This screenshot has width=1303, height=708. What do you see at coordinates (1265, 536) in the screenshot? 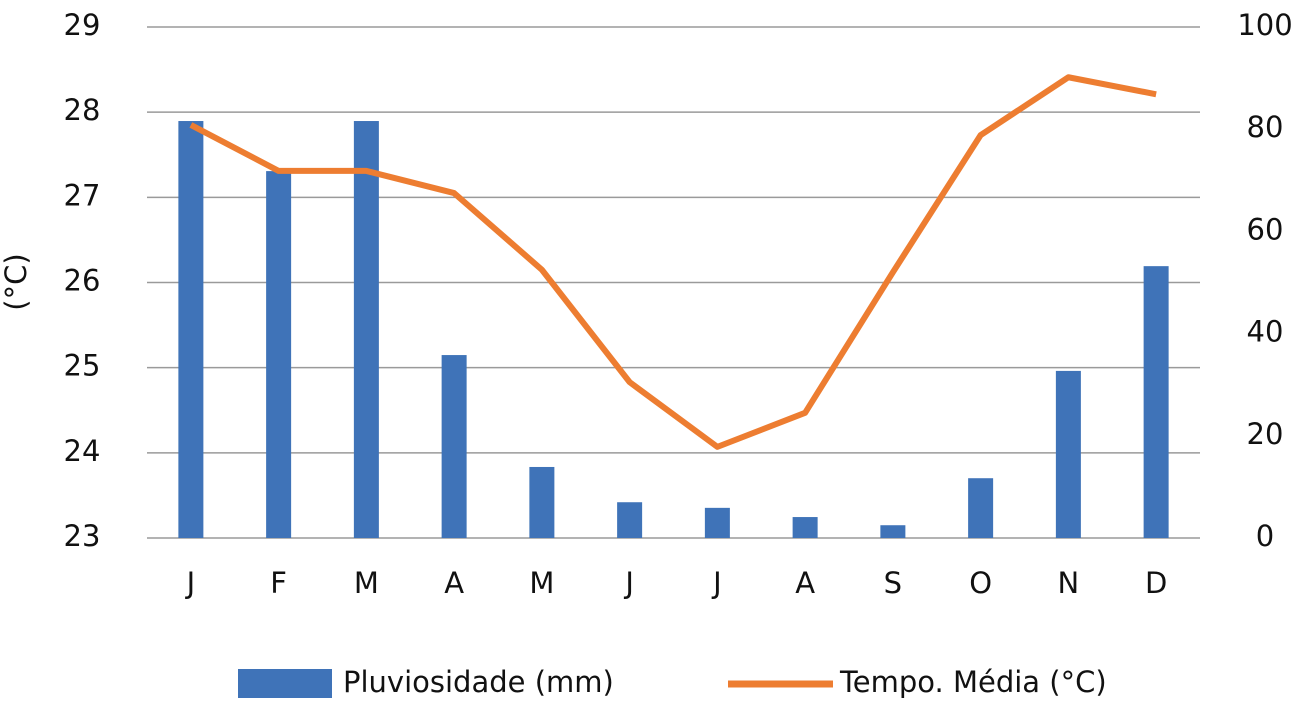
I see `y2-tick-label: 0` at bounding box center [1265, 536].